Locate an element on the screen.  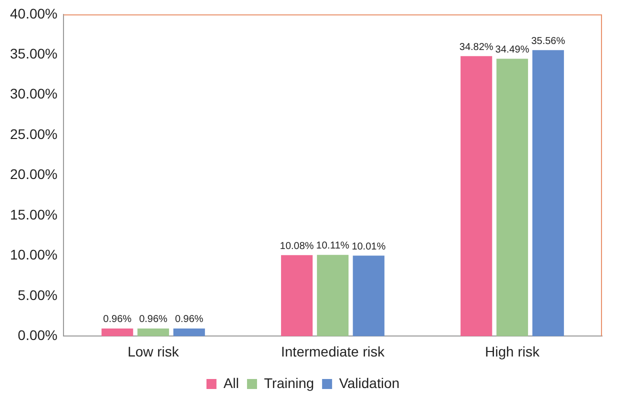
y-tick-label: 30.00% is located at coordinates (34, 94).